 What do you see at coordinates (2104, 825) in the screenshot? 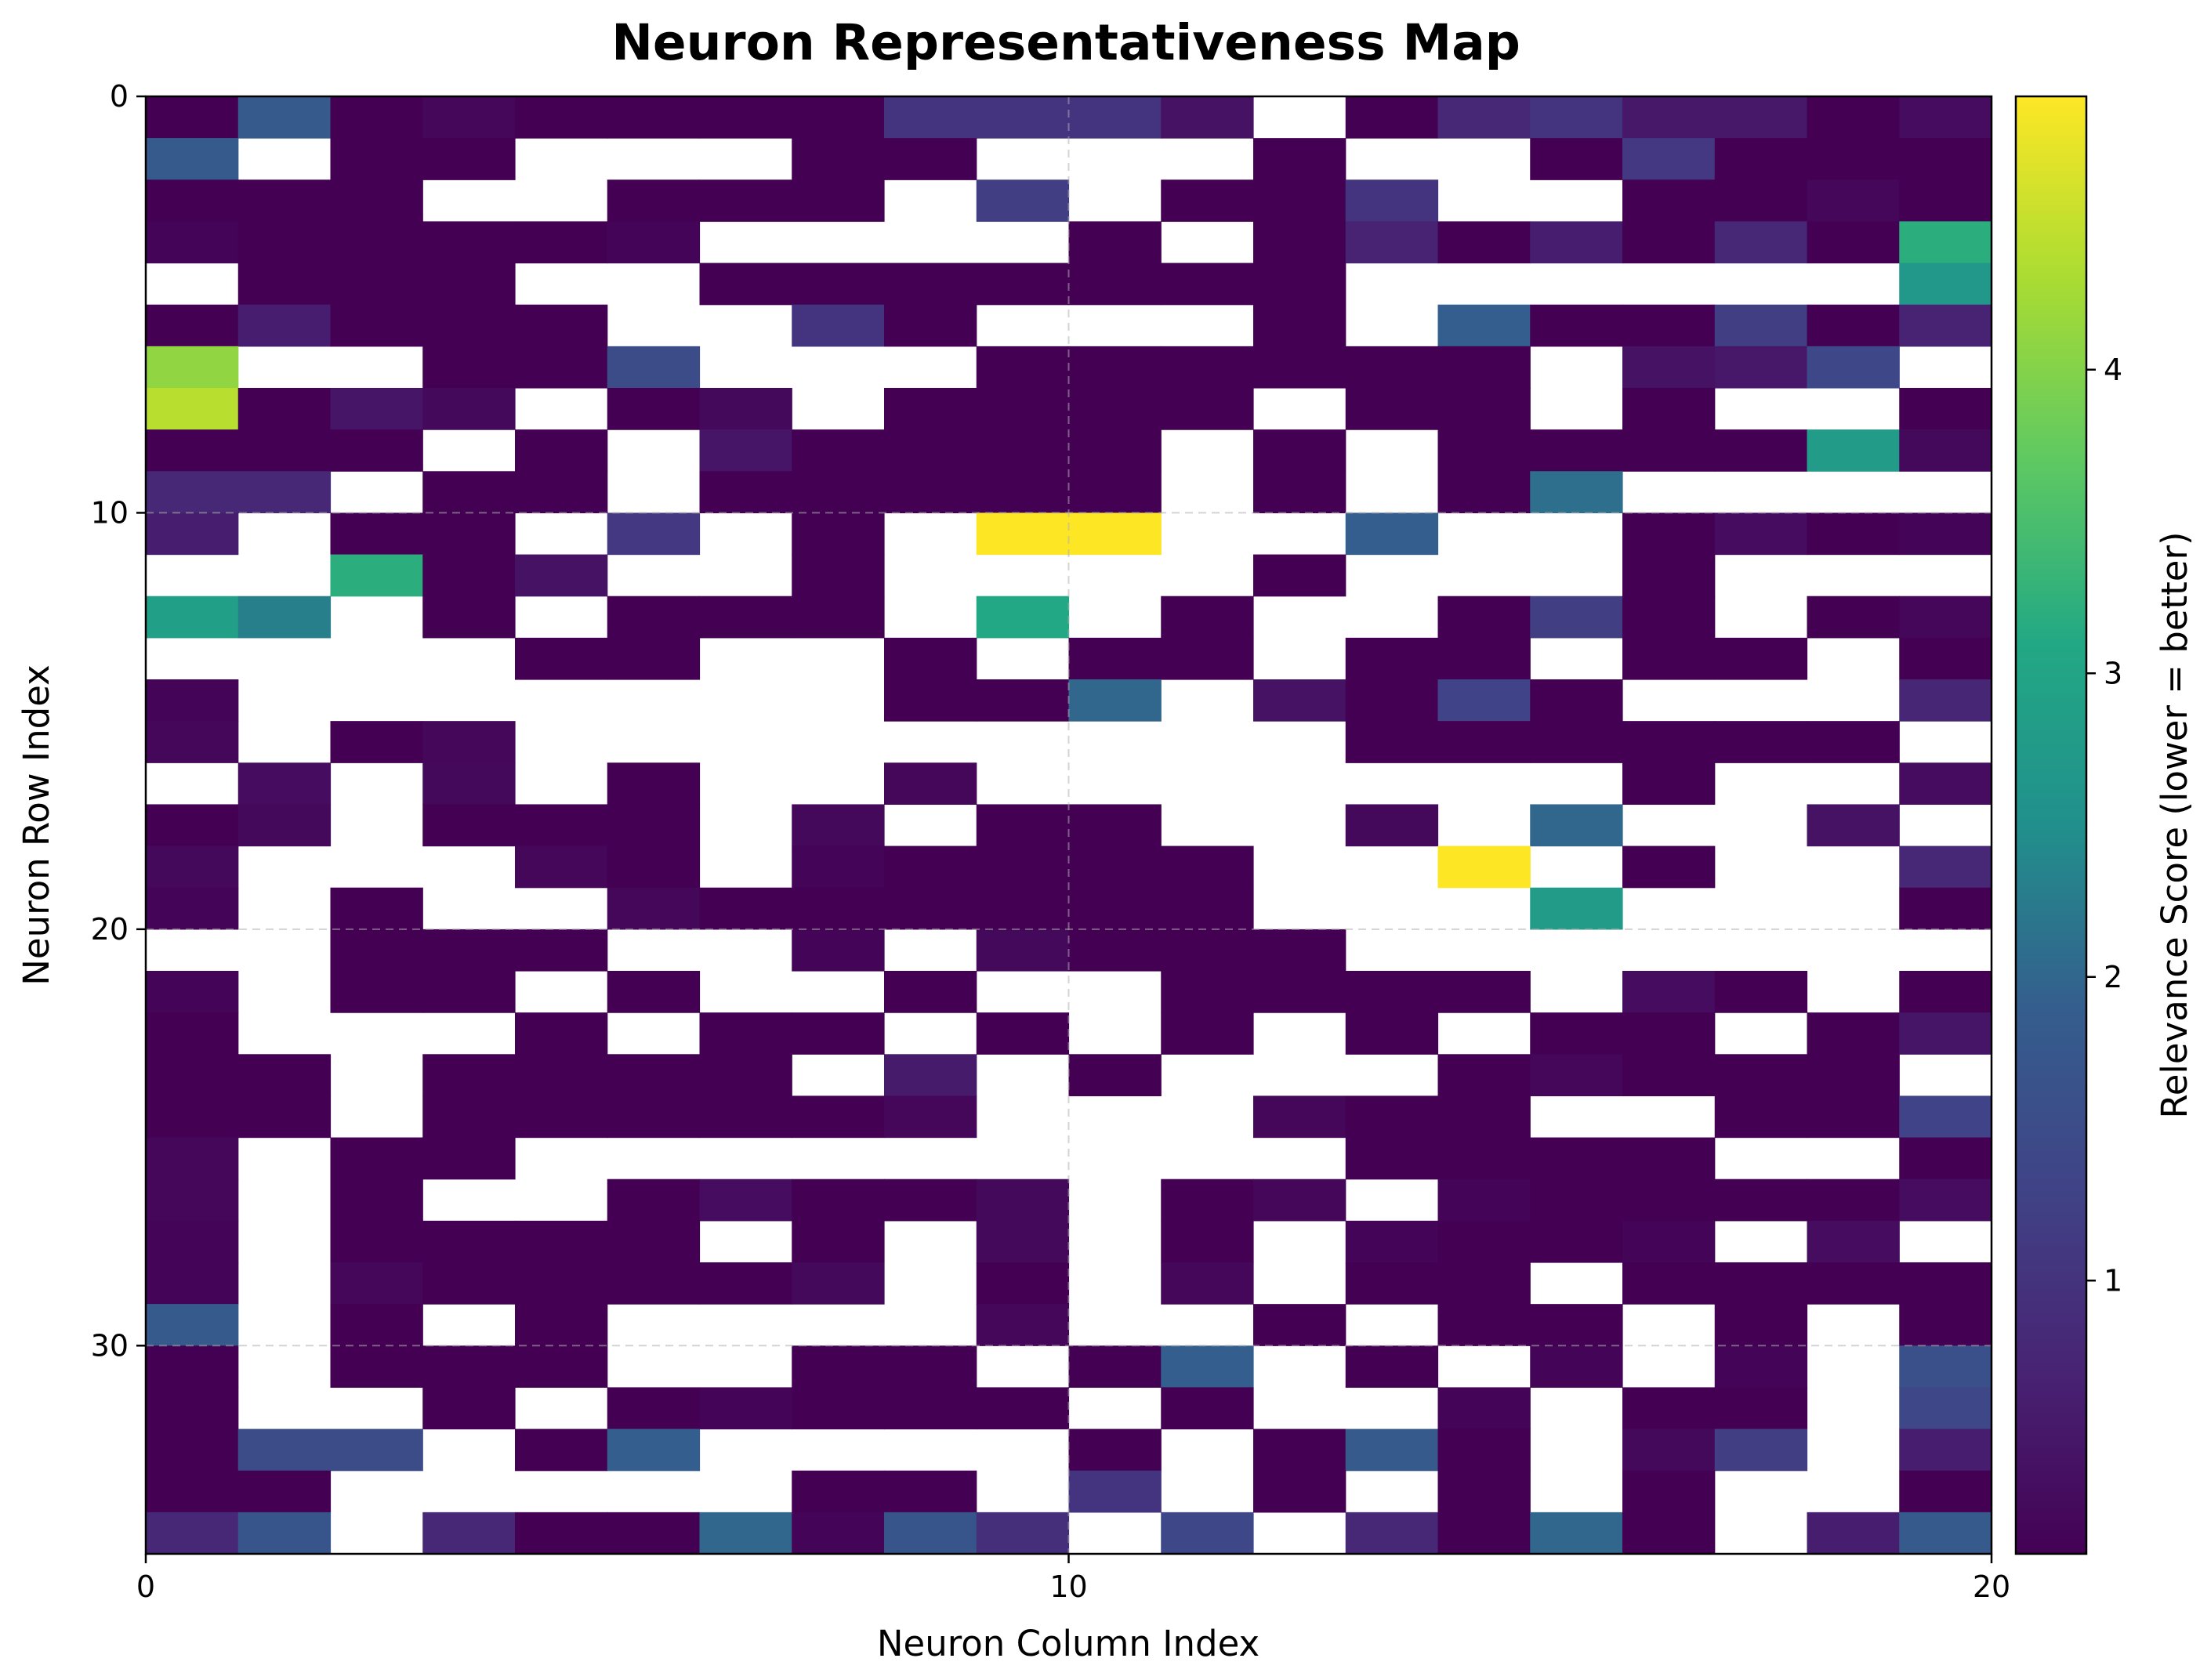
I see `colorbar-ticks: 1 2 3 4` at bounding box center [2104, 825].